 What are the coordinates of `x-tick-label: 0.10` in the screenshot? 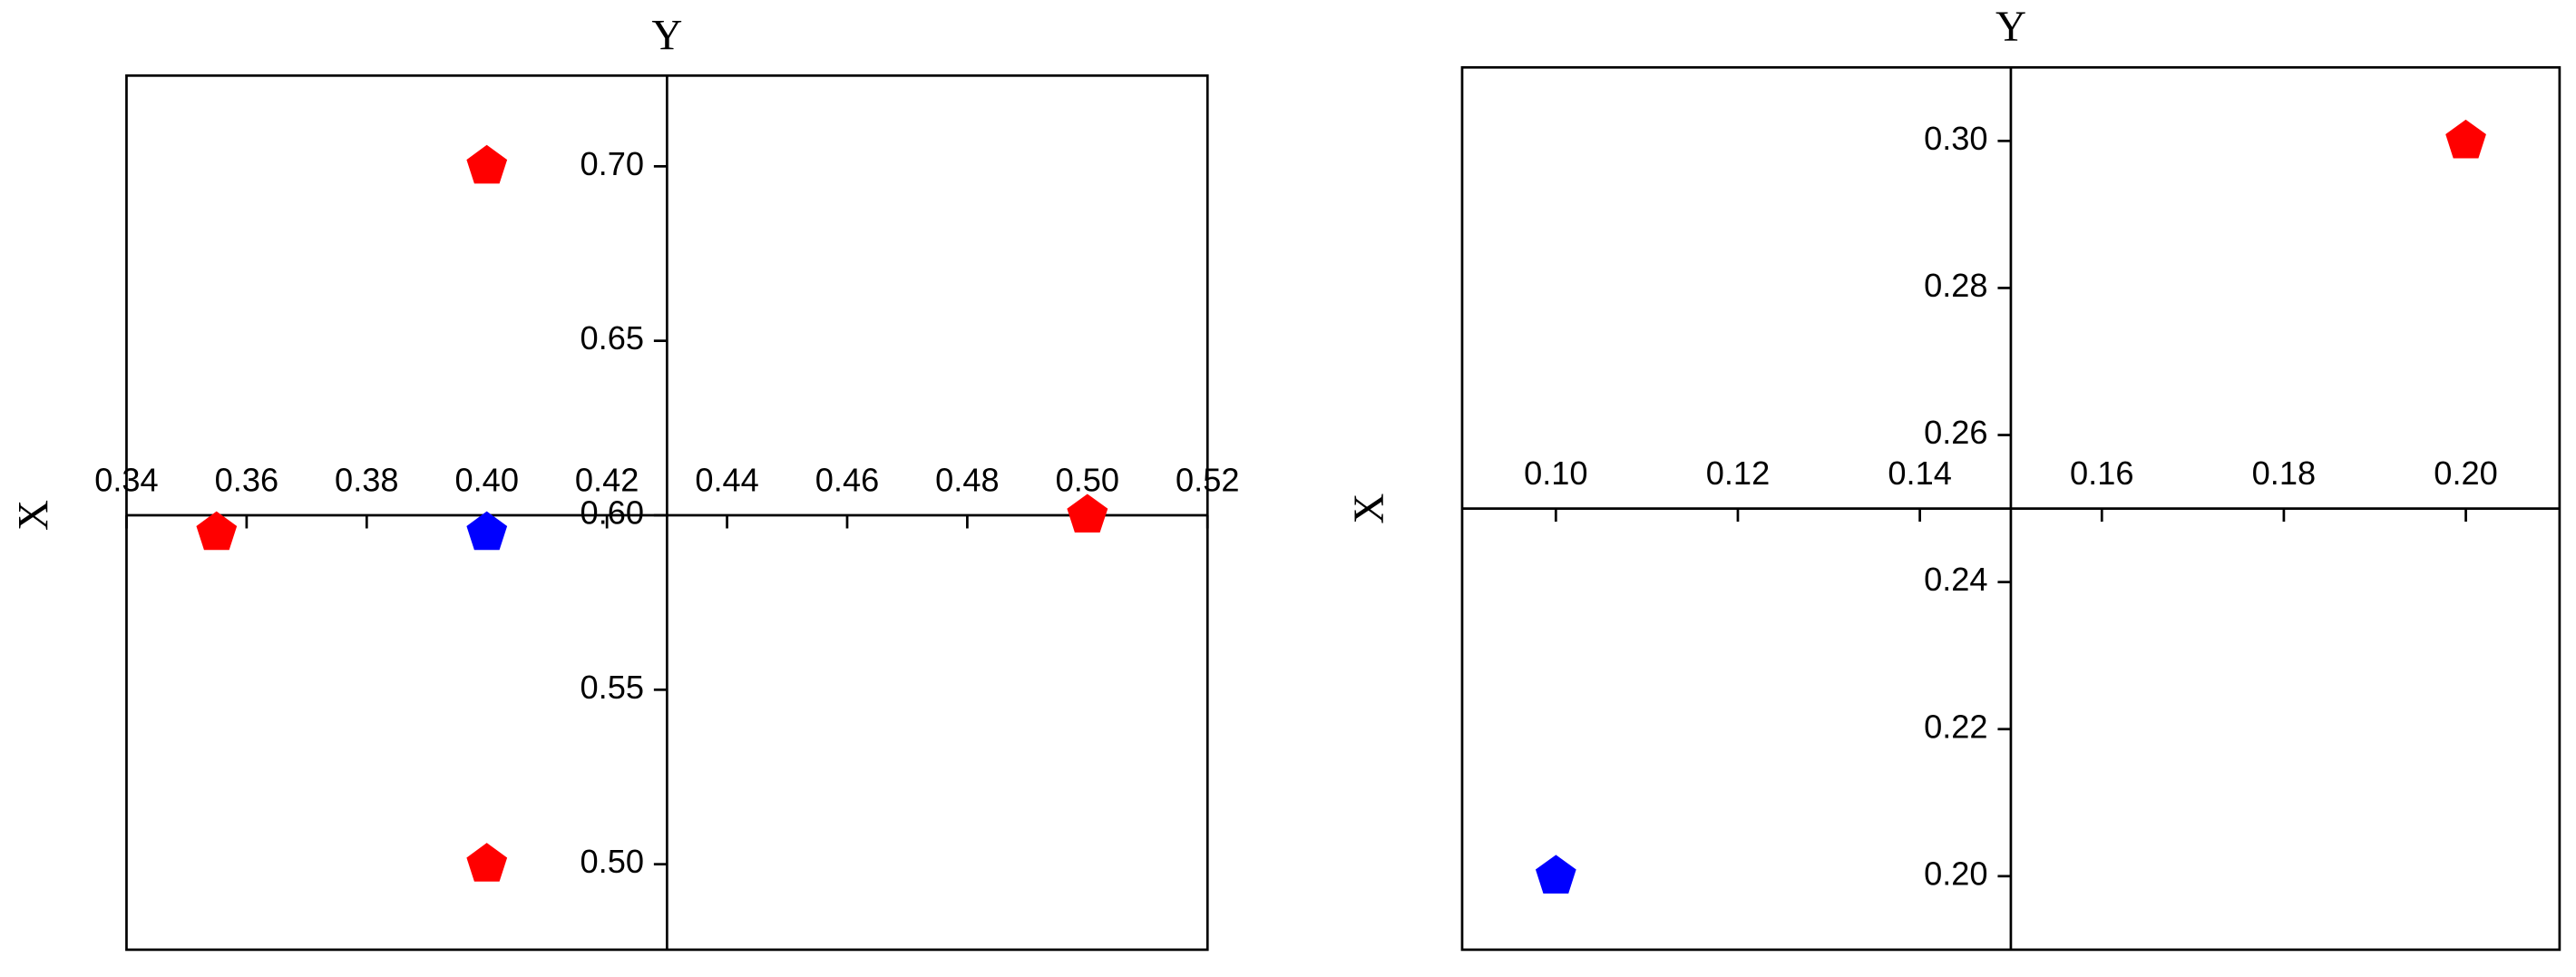 It's located at (1556, 473).